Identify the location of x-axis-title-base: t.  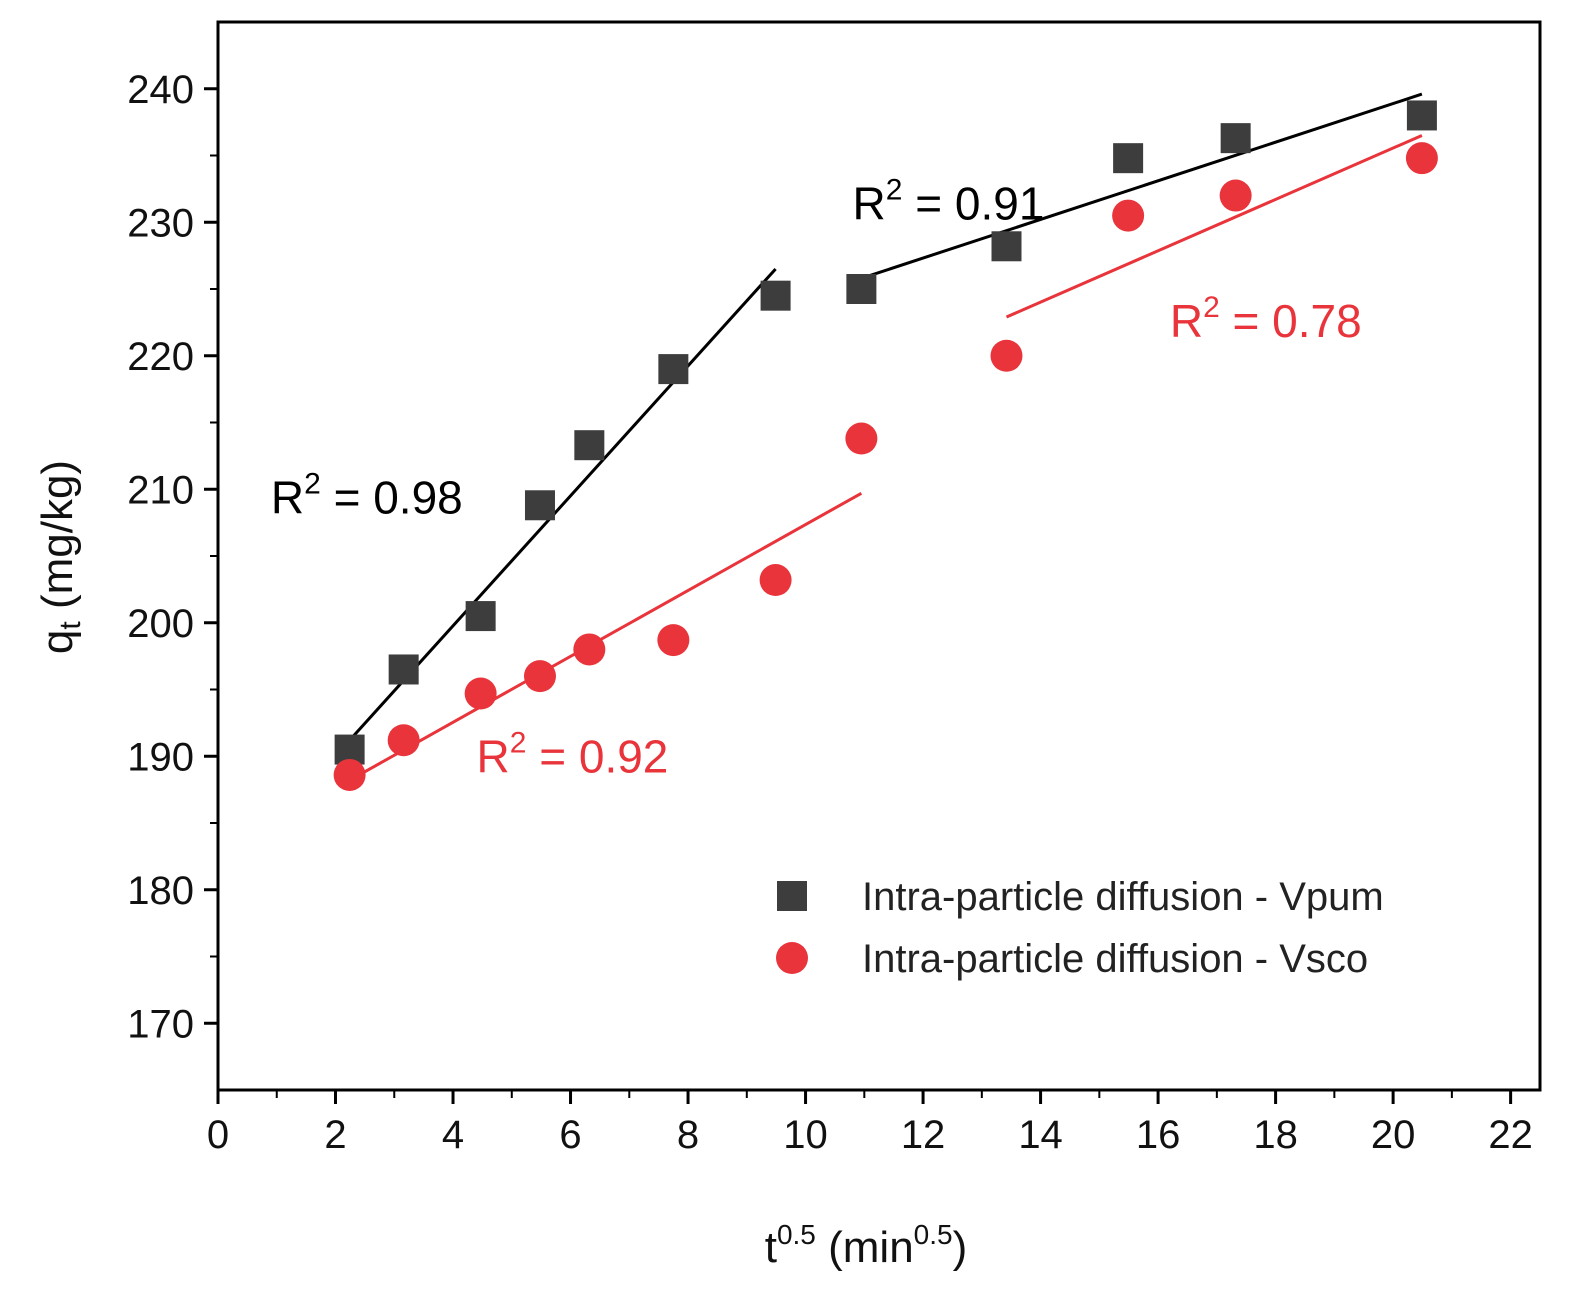
(771, 1247).